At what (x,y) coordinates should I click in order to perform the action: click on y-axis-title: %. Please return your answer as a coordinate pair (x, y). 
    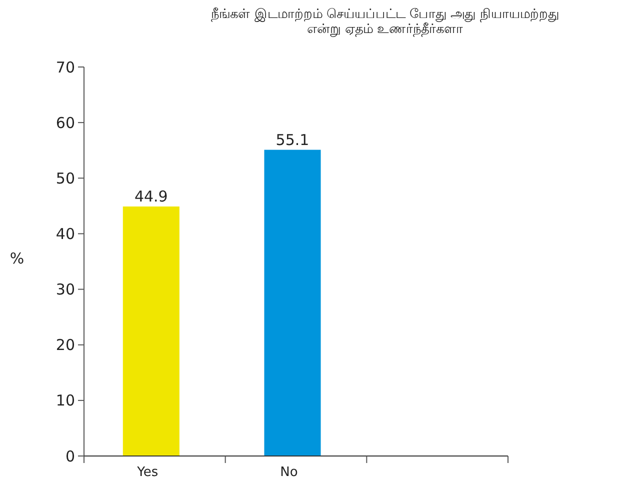
    Looking at the image, I should click on (17, 259).